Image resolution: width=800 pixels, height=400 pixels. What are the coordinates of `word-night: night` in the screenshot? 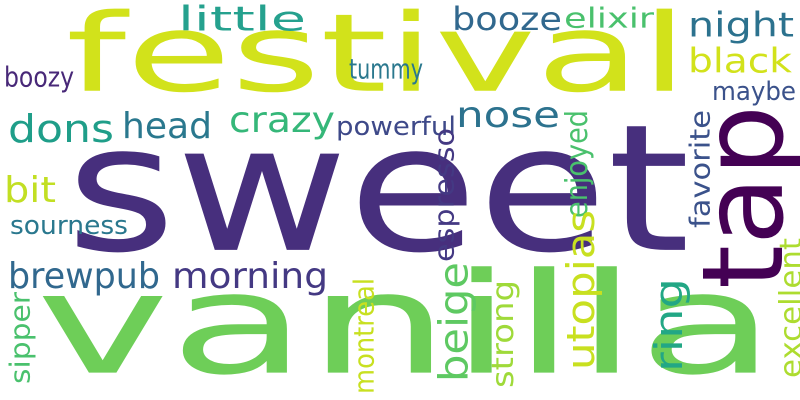 It's located at (741, 24).